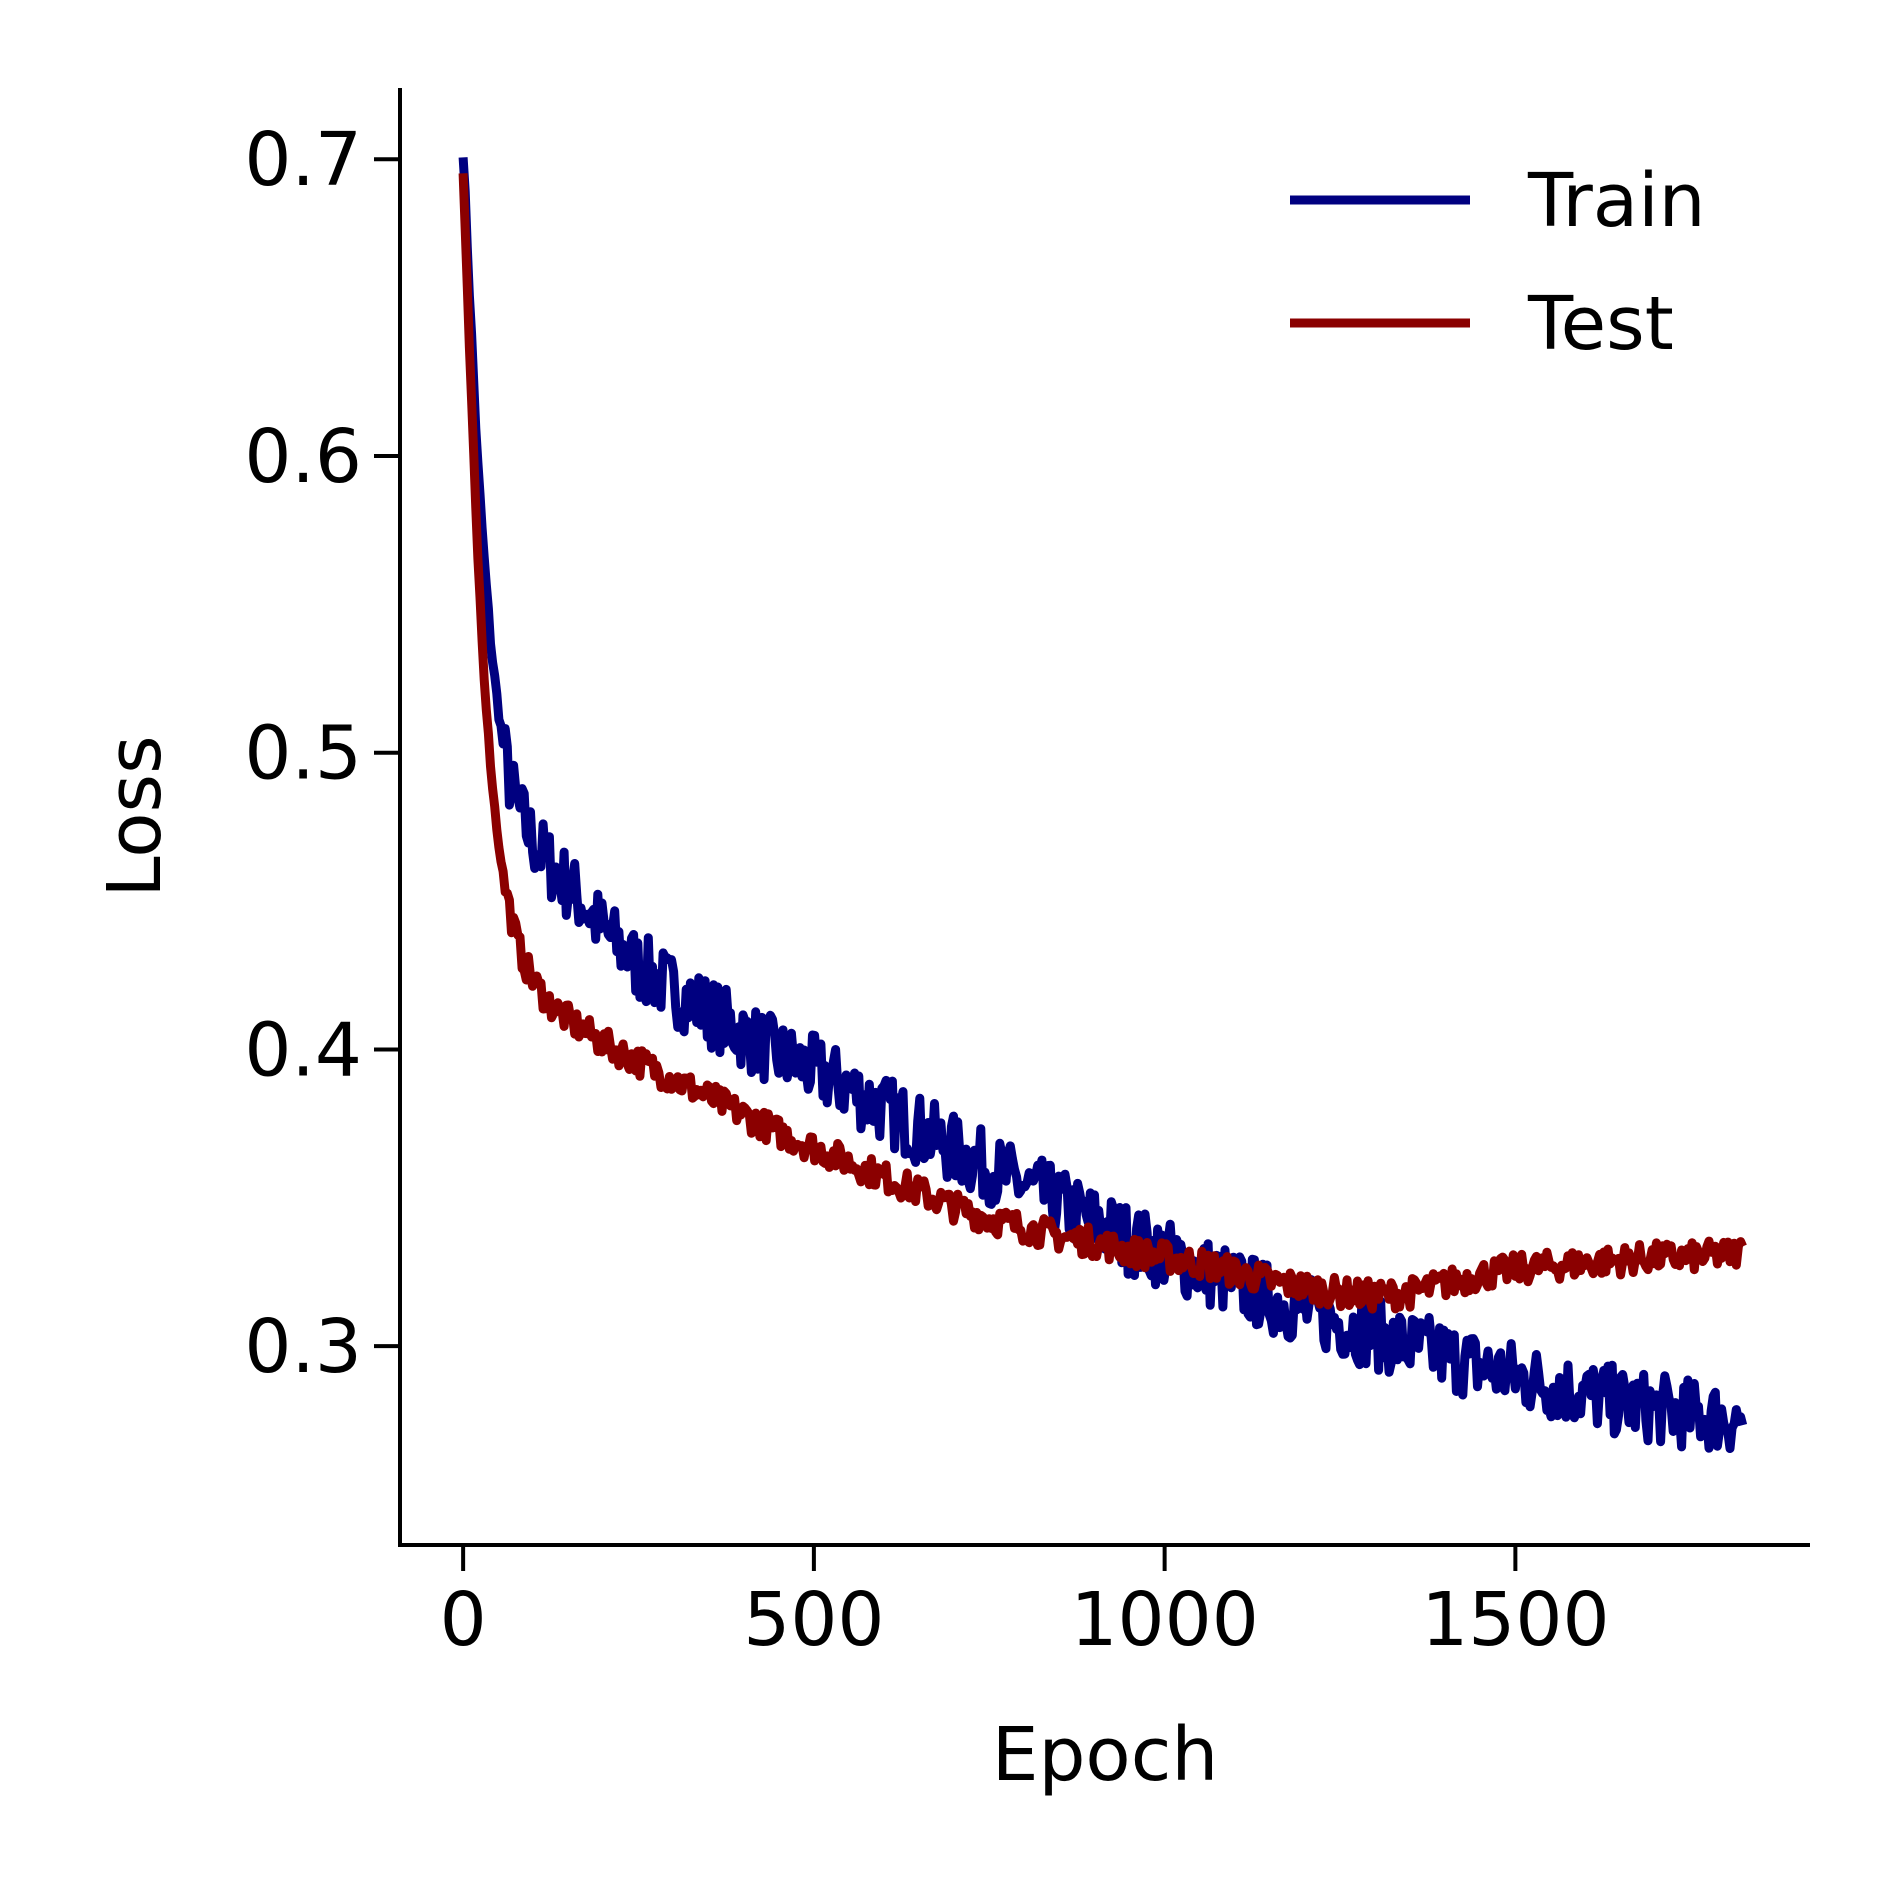 This screenshot has height=1889, width=1889. I want to click on y-tick-label: 0.3, so click(303, 1347).